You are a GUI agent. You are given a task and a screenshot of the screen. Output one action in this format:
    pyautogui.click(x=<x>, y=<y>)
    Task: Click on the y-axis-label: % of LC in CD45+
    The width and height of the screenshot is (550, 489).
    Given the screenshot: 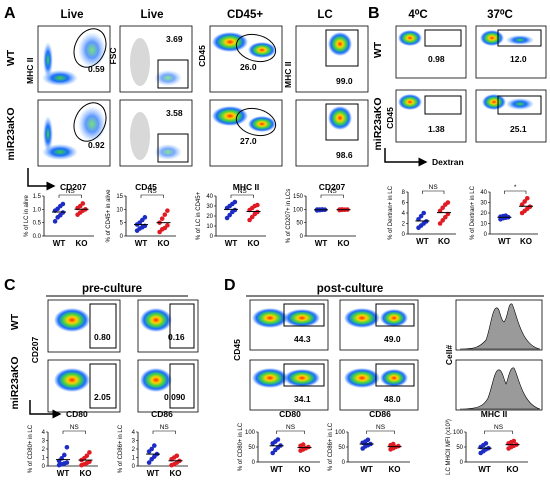 What is the action you would take?
    pyautogui.click(x=199, y=215)
    